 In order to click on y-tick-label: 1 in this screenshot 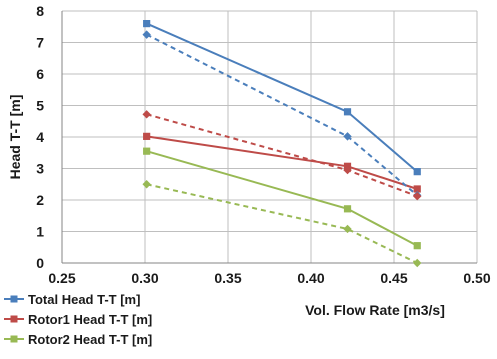, I will do `click(40, 232)`.